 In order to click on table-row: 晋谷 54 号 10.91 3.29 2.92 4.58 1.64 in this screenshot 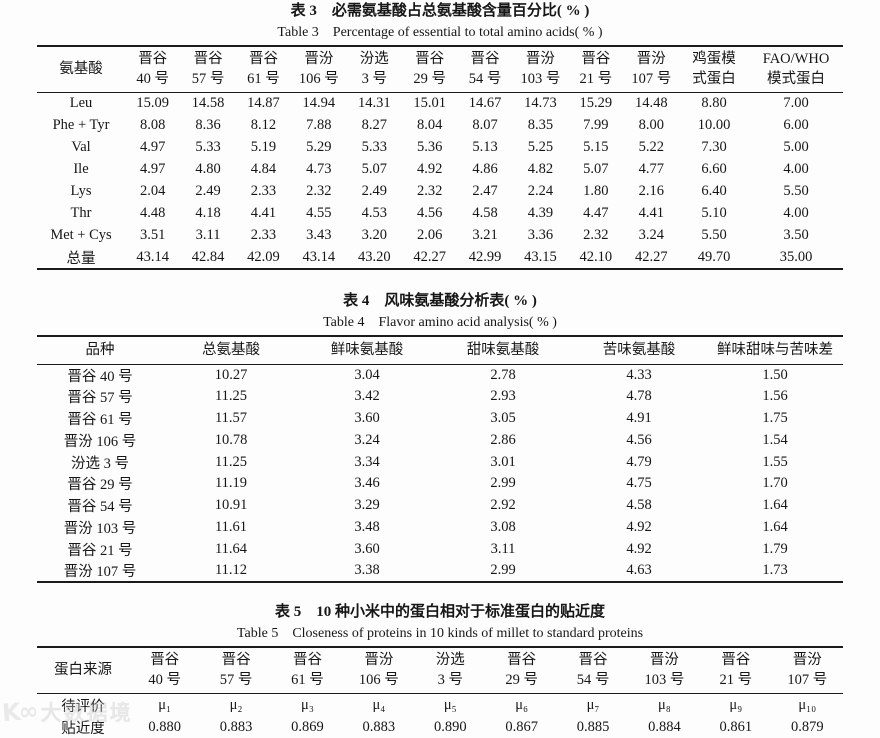, I will do `click(440, 506)`.